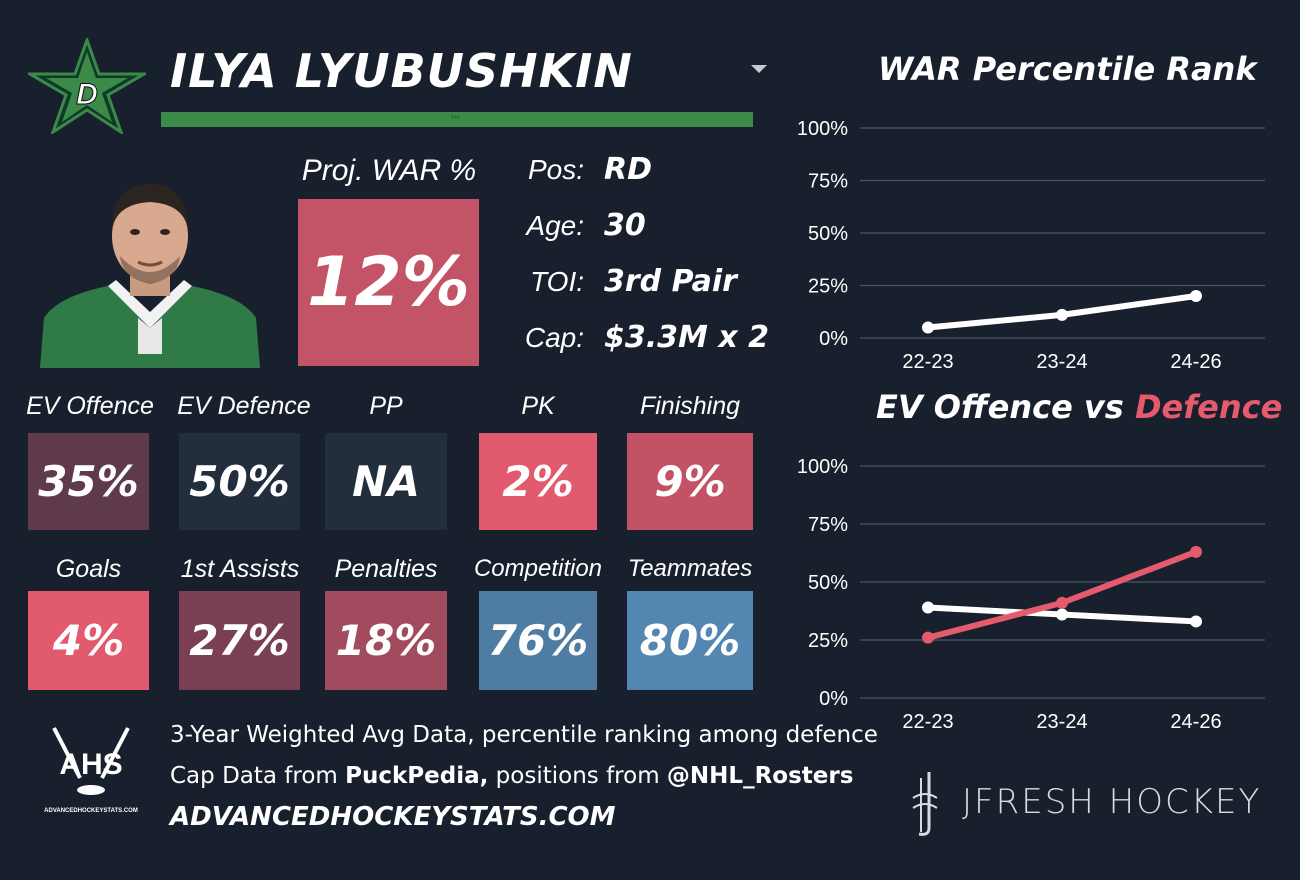 Image resolution: width=1300 pixels, height=880 pixels. What do you see at coordinates (258, 776) in the screenshot?
I see `footer-sources-prefix: Cap Data from` at bounding box center [258, 776].